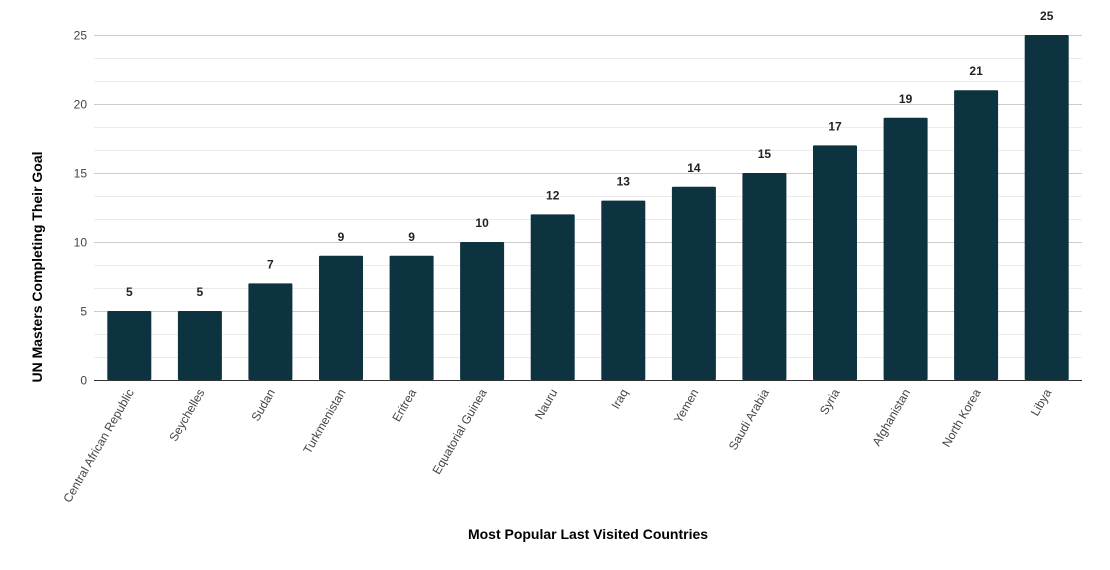  Describe the element at coordinates (624, 182) in the screenshot. I see `data-label: 13` at that location.